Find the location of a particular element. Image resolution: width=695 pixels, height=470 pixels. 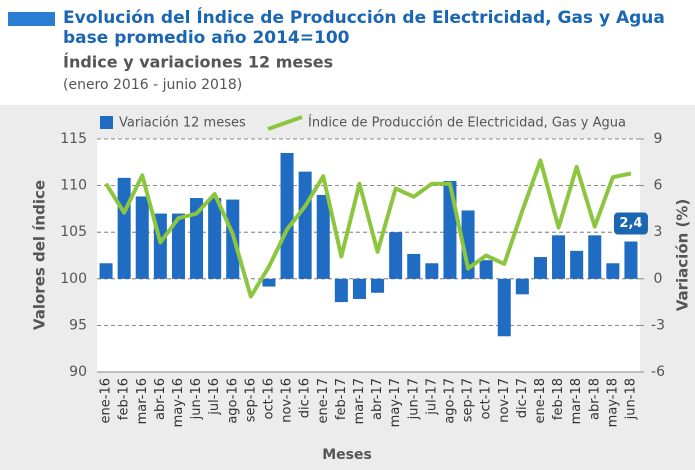

y-tick-label: 110 is located at coordinates (73, 186).